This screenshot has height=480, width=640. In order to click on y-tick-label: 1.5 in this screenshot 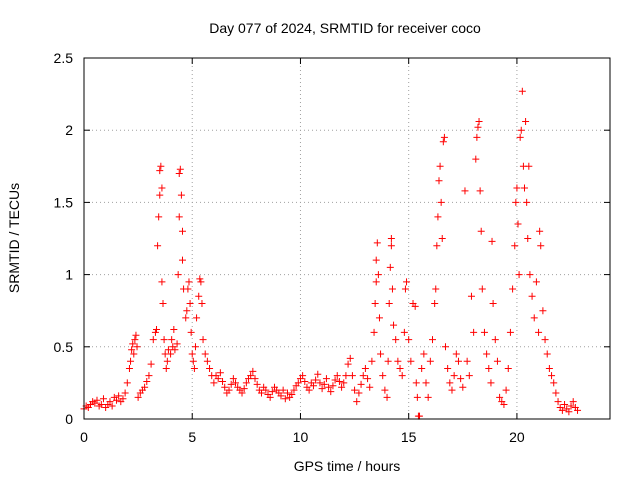, I will do `click(64, 202)`.